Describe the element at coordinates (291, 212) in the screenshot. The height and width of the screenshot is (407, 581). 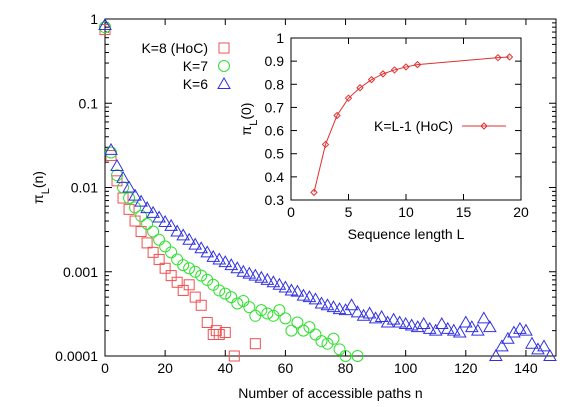
I see `inset-x-tick-label: 0` at that location.